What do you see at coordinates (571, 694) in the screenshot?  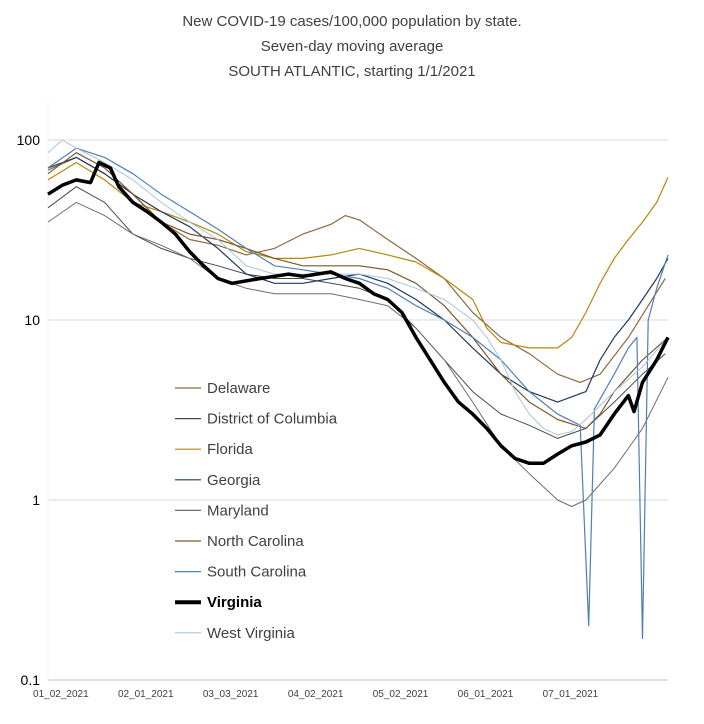 I see `x-tick-label: 07_01_2021` at bounding box center [571, 694].